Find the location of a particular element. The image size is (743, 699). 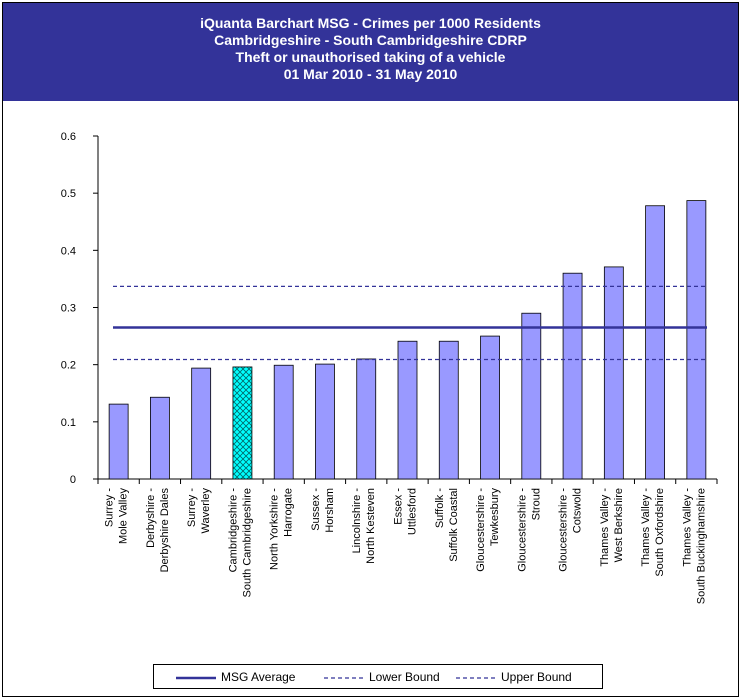

legend-label-upper: Upper Bound is located at coordinates (536, 677).